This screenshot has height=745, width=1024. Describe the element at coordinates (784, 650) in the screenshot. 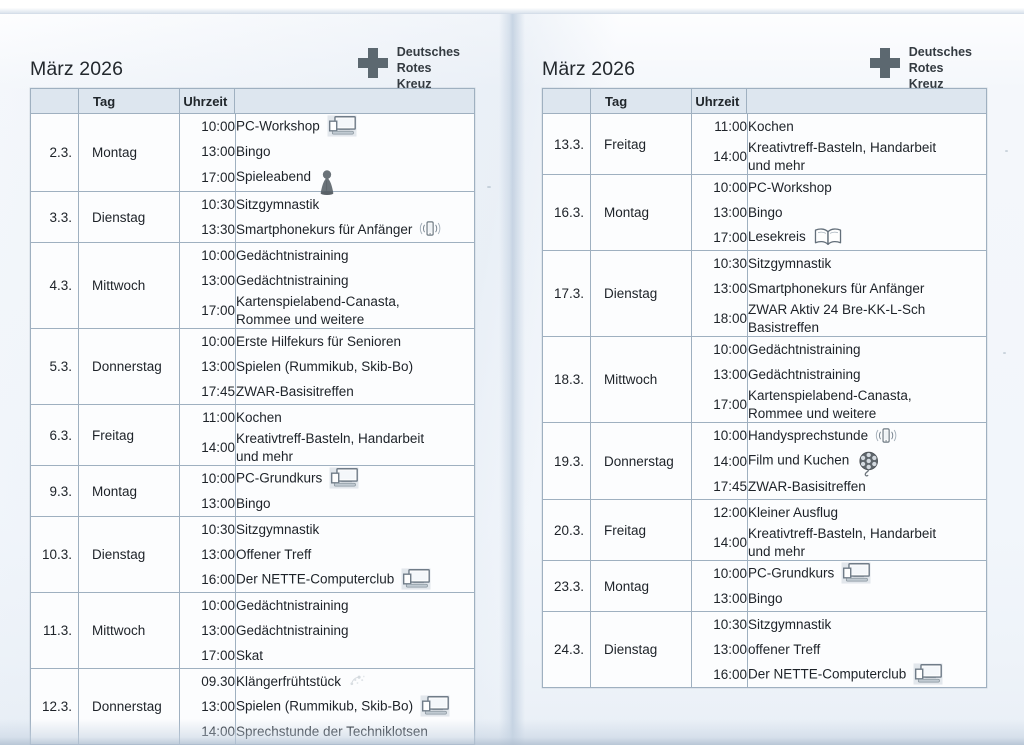

I see `entry-activity-text: offener Treff` at that location.